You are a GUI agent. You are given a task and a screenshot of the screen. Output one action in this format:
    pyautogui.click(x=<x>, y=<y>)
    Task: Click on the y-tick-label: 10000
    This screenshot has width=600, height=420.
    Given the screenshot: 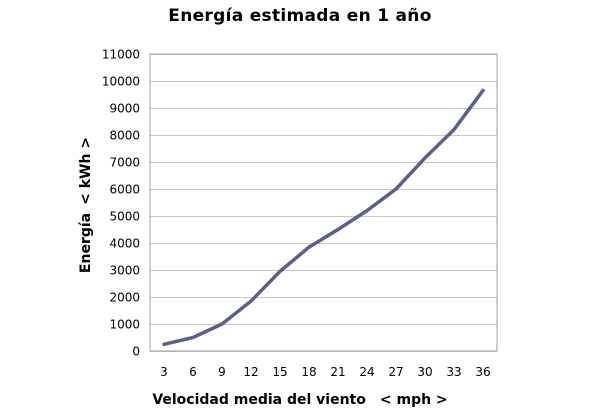 What is the action you would take?
    pyautogui.click(x=121, y=82)
    